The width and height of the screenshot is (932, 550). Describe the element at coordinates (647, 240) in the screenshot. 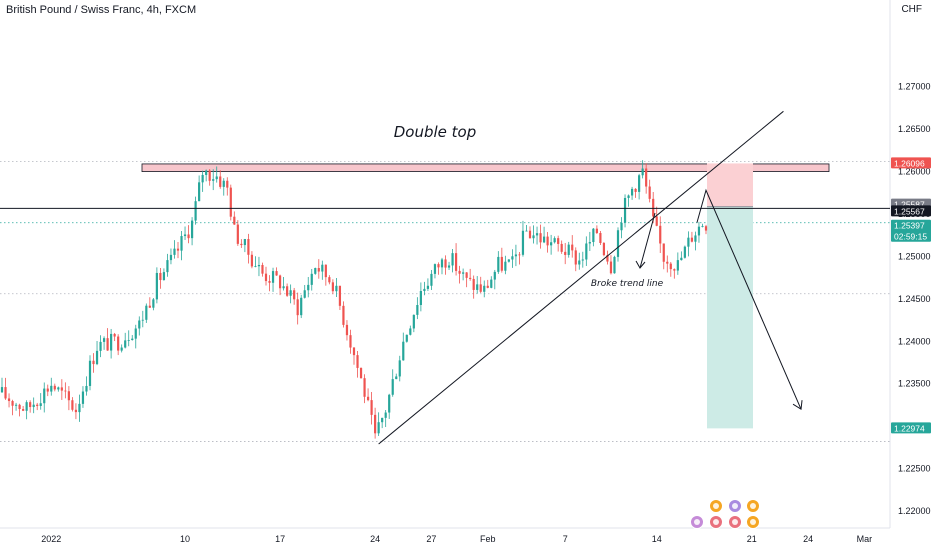

I see `break-arrow` at that location.